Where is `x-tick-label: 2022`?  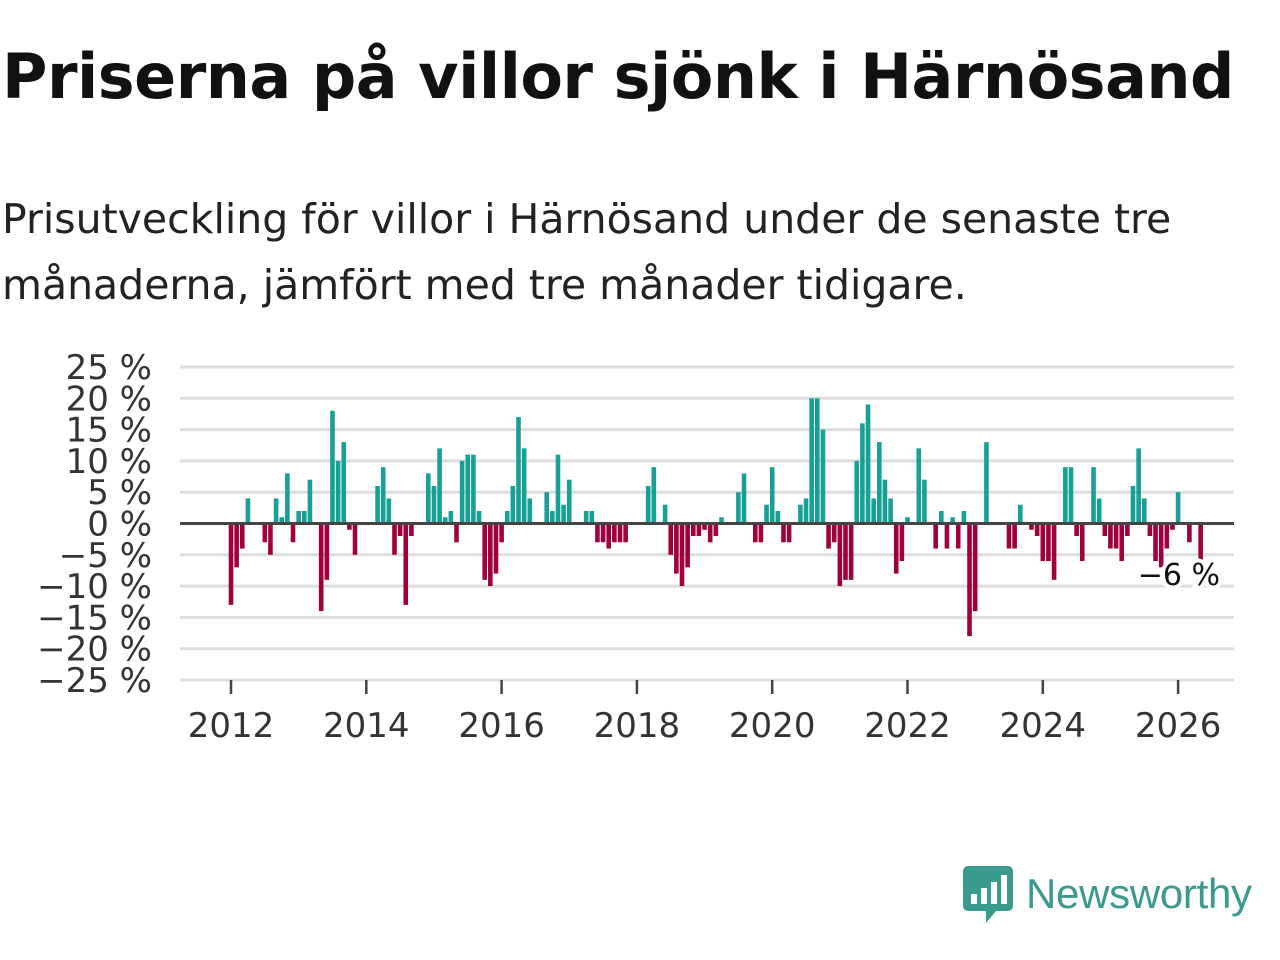
x-tick-label: 2022 is located at coordinates (907, 726).